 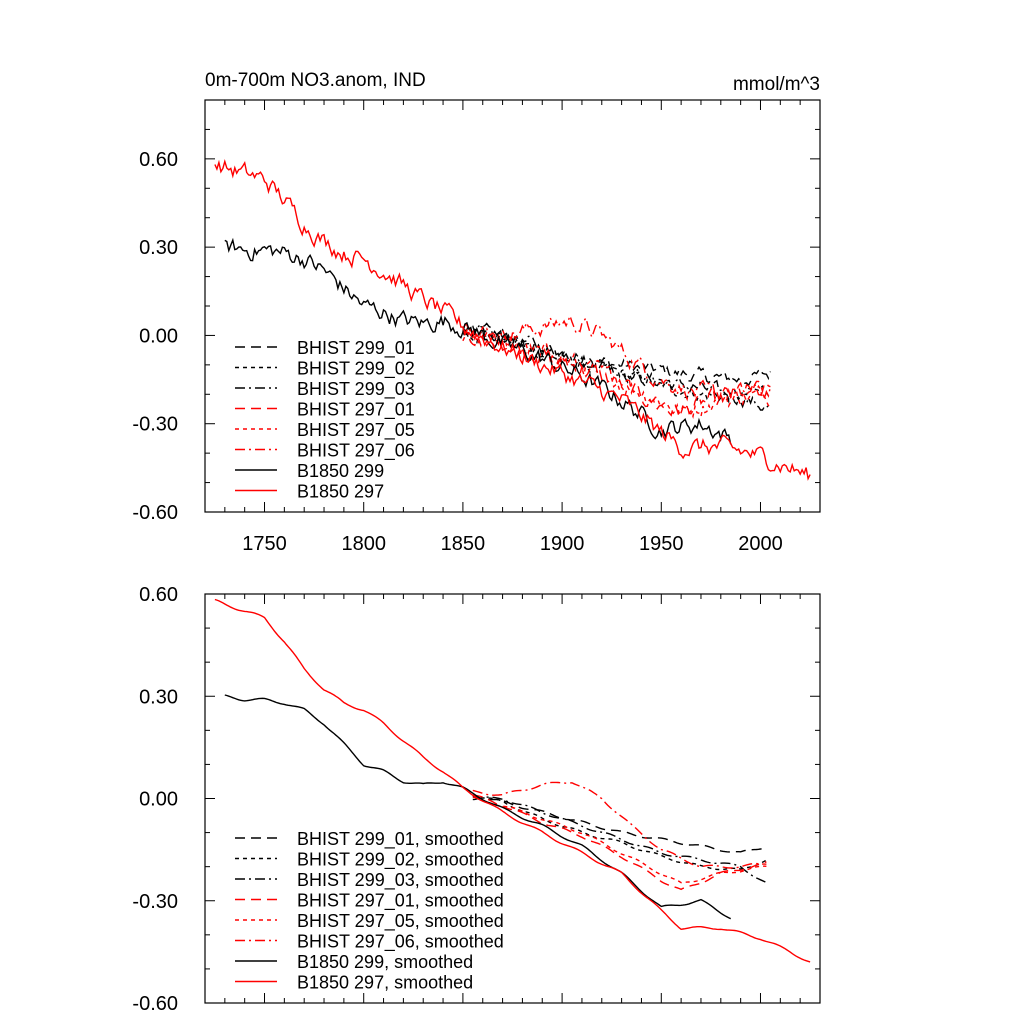 I want to click on legend-label: BHIST 297_06, smoothed, so click(x=400, y=942).